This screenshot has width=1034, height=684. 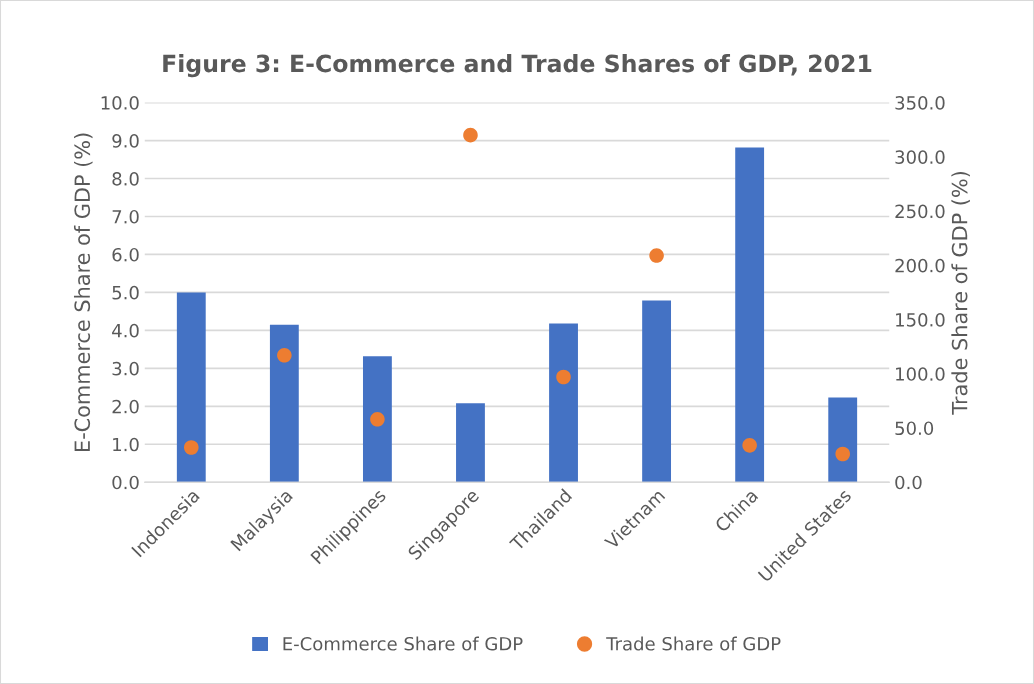 I want to click on y2-tick-label: 350.0, so click(x=920, y=103).